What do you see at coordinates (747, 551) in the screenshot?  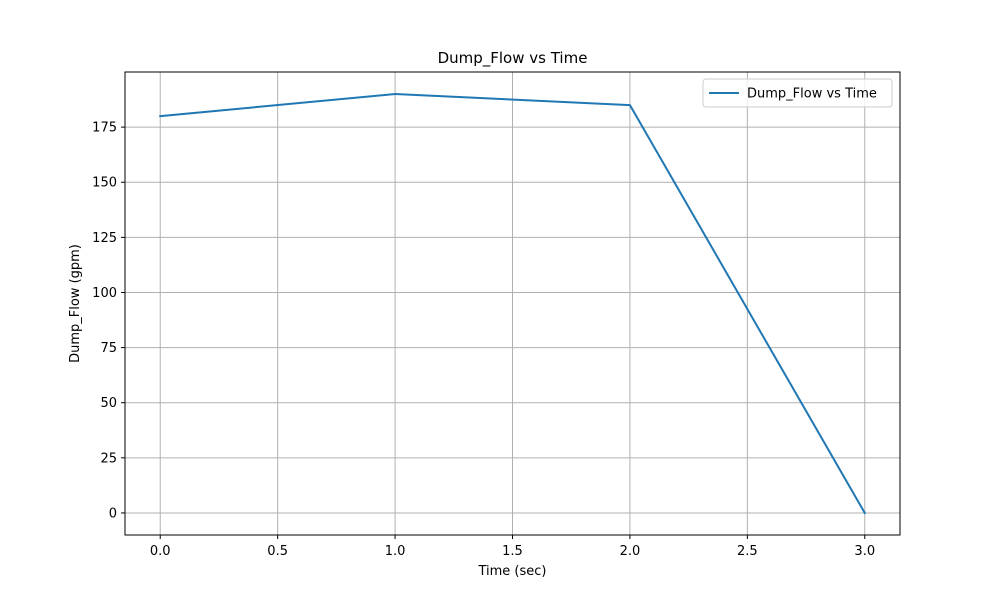 I see `x-tick-label: 2.5` at bounding box center [747, 551].